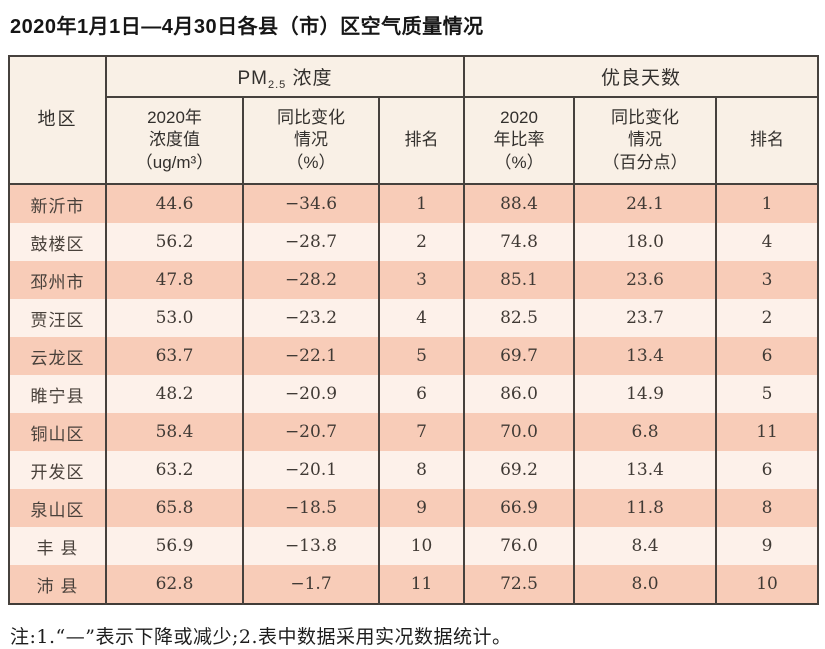  I want to click on region-cell: 铜山区, so click(57, 432).